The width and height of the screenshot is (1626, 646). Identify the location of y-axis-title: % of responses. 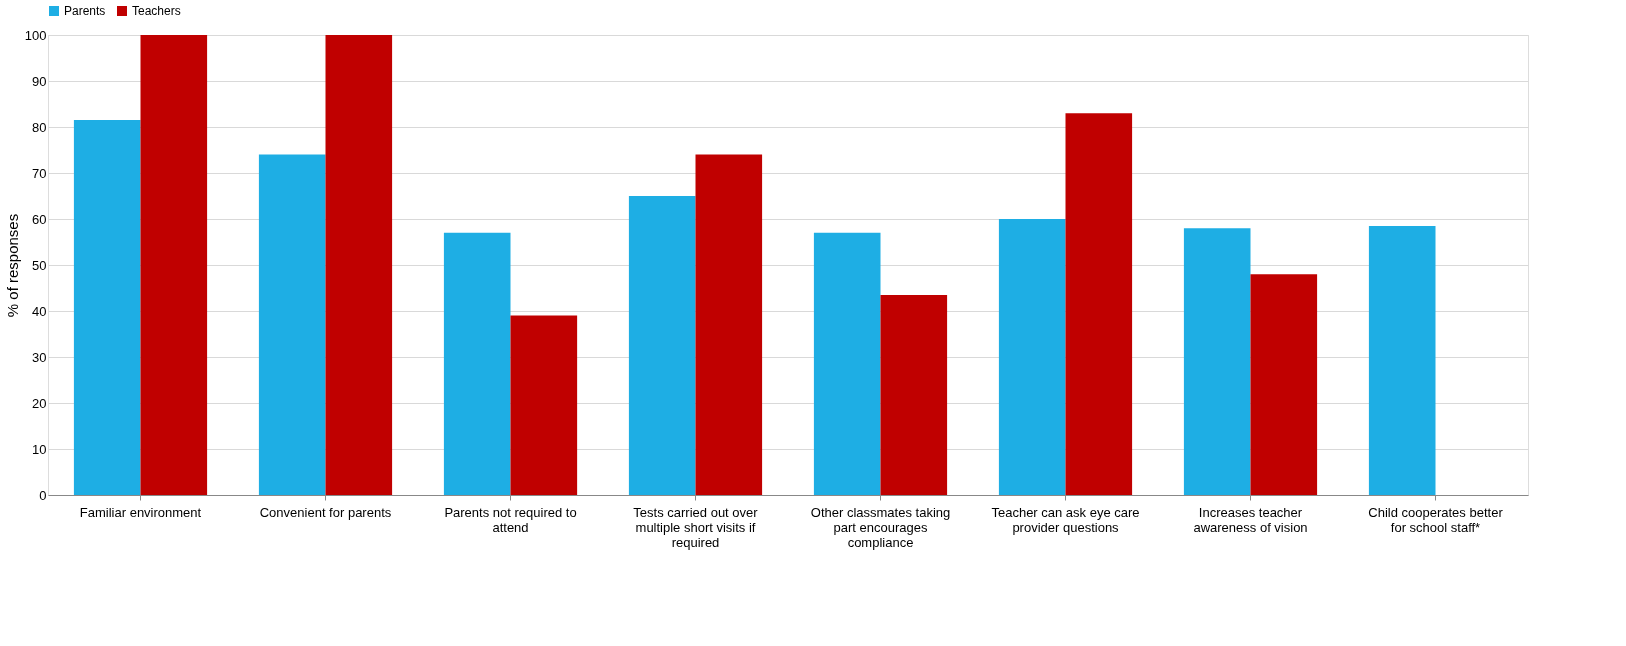
(12, 265).